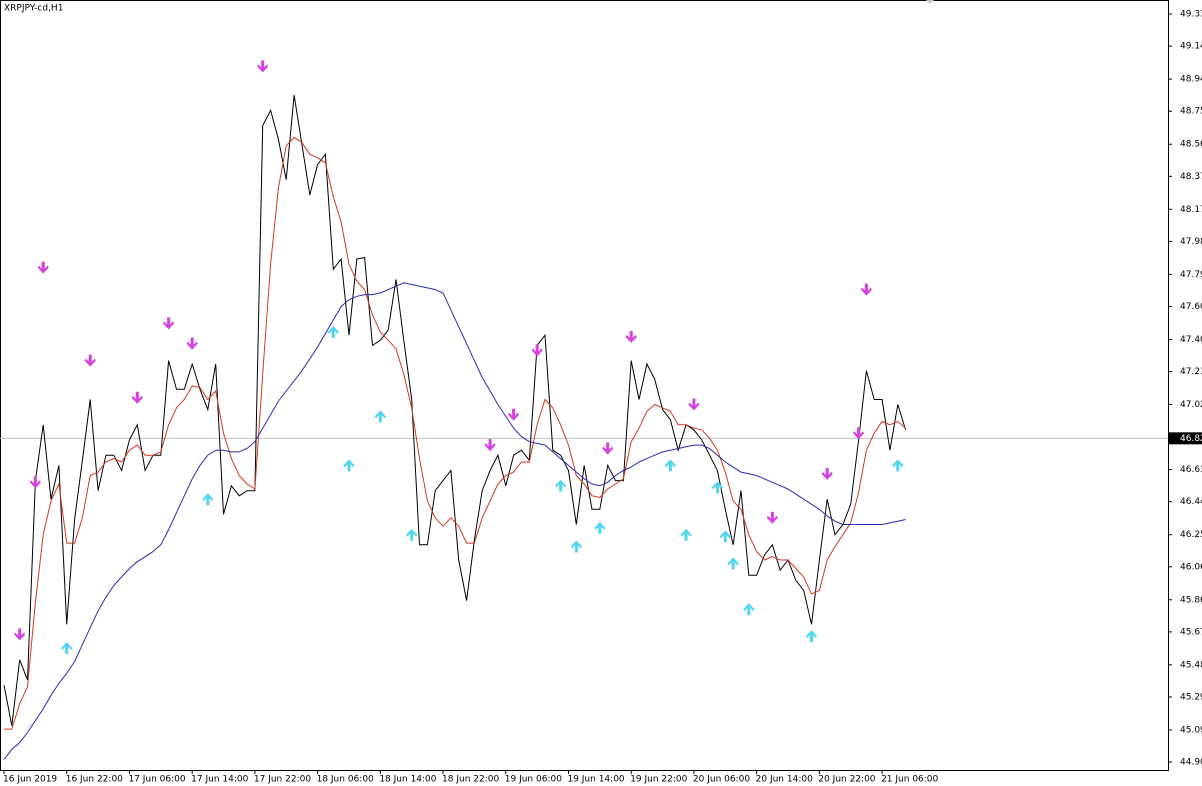 This screenshot has height=786, width=1202. What do you see at coordinates (846, 780) in the screenshot?
I see `x-tick-label: 20 Jun 22:00` at bounding box center [846, 780].